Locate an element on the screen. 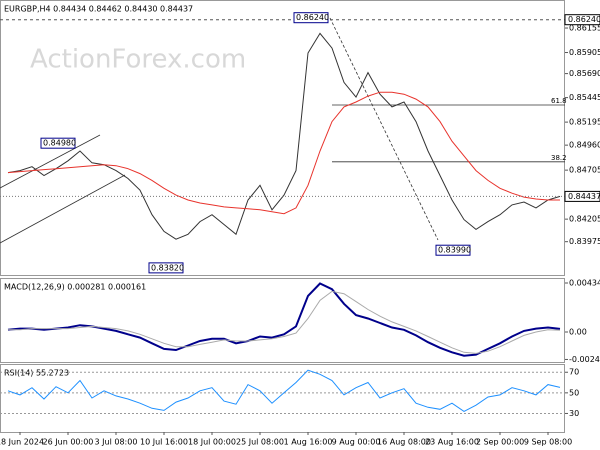 The width and height of the screenshot is (600, 450). y-tick-label: 0.00 is located at coordinates (578, 332).